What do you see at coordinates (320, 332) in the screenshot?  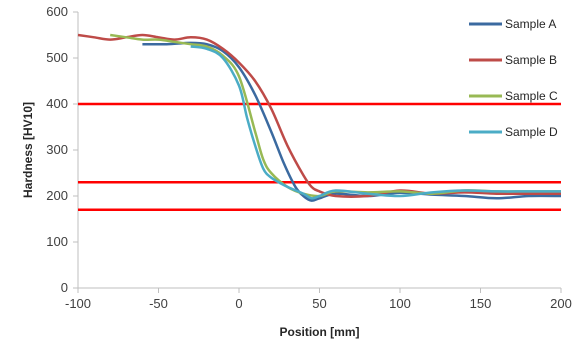 I see `x-axis-title: Position [mm]` at bounding box center [320, 332].